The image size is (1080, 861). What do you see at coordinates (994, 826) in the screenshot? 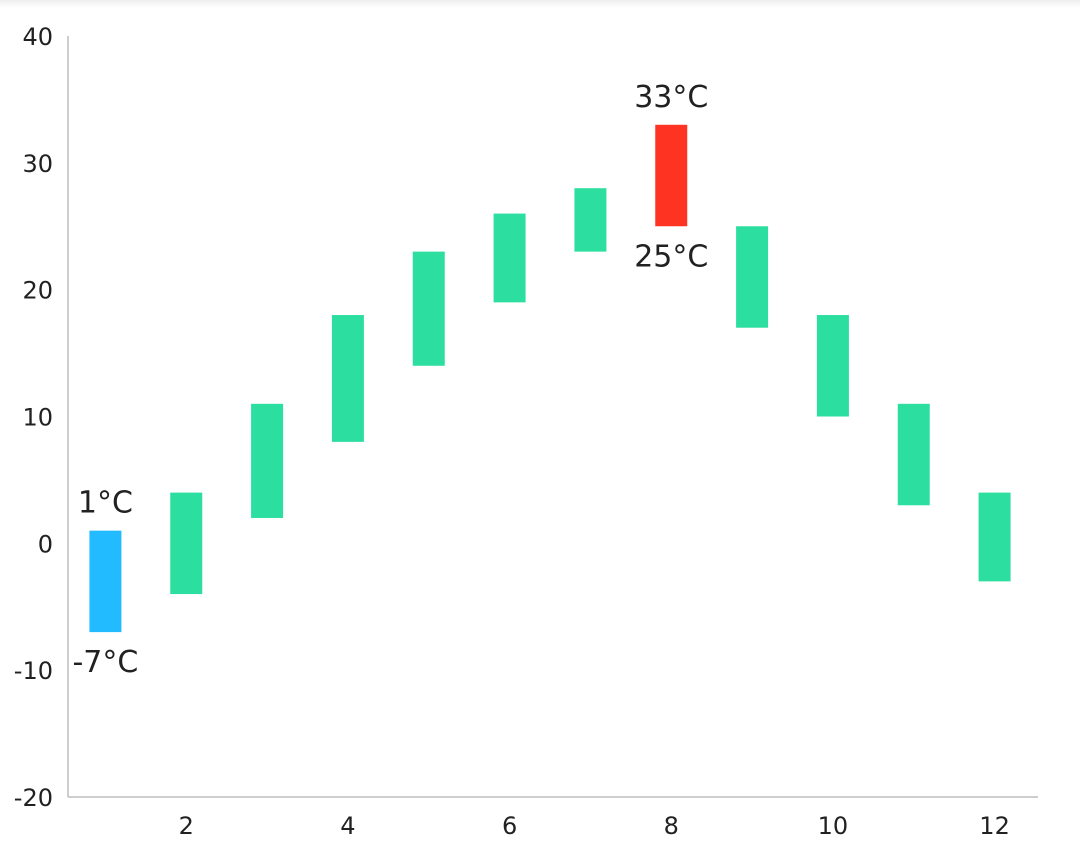
I see `x-tick-label: 12` at bounding box center [994, 826].